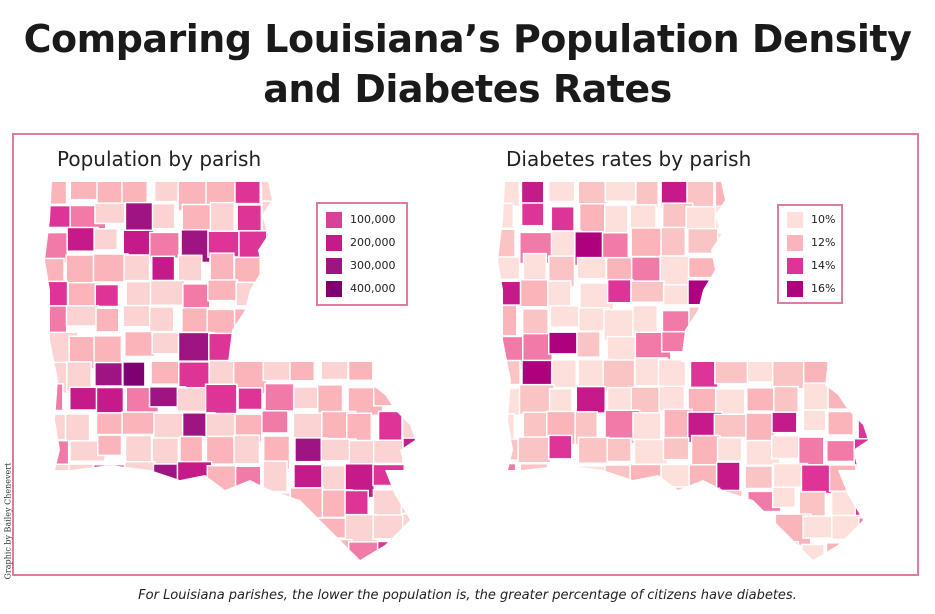  I want to click on population-map-title: Population by parish, so click(159, 159).